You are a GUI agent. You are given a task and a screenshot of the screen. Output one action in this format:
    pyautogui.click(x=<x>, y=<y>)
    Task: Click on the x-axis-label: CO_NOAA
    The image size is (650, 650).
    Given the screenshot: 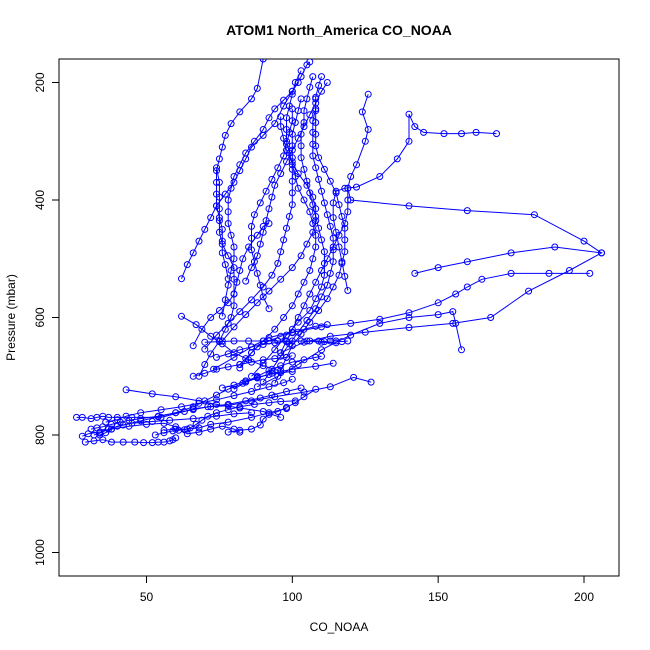 What is the action you would take?
    pyautogui.click(x=339, y=627)
    